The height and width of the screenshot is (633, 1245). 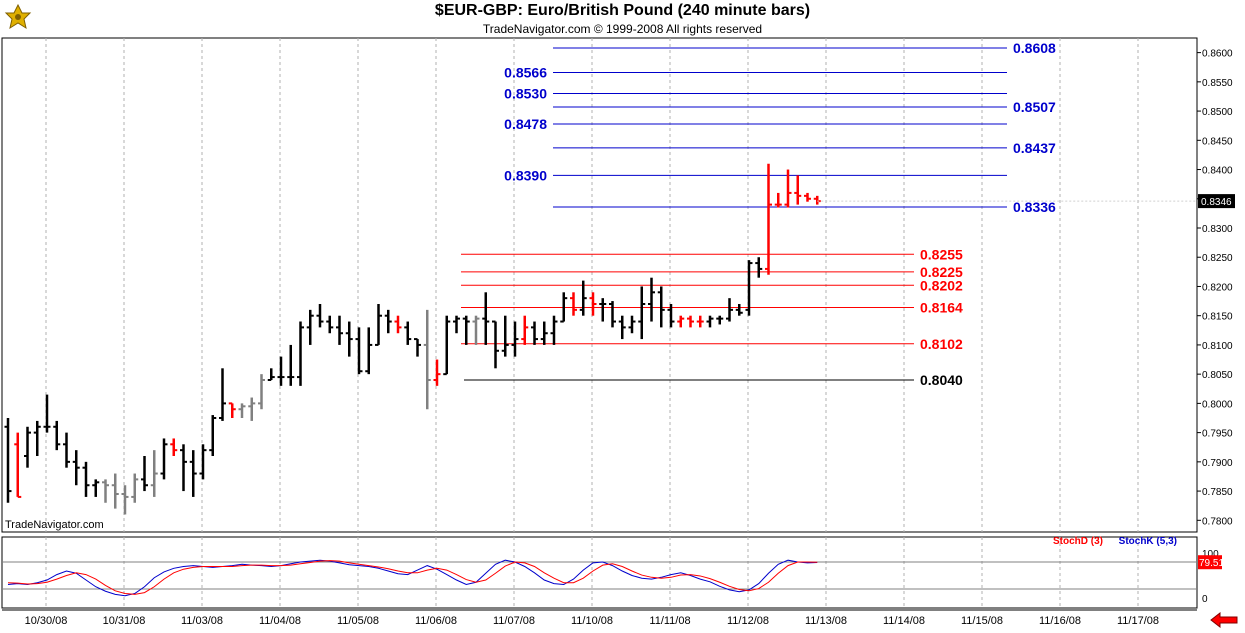 I want to click on stochastic-frame, so click(x=599, y=572).